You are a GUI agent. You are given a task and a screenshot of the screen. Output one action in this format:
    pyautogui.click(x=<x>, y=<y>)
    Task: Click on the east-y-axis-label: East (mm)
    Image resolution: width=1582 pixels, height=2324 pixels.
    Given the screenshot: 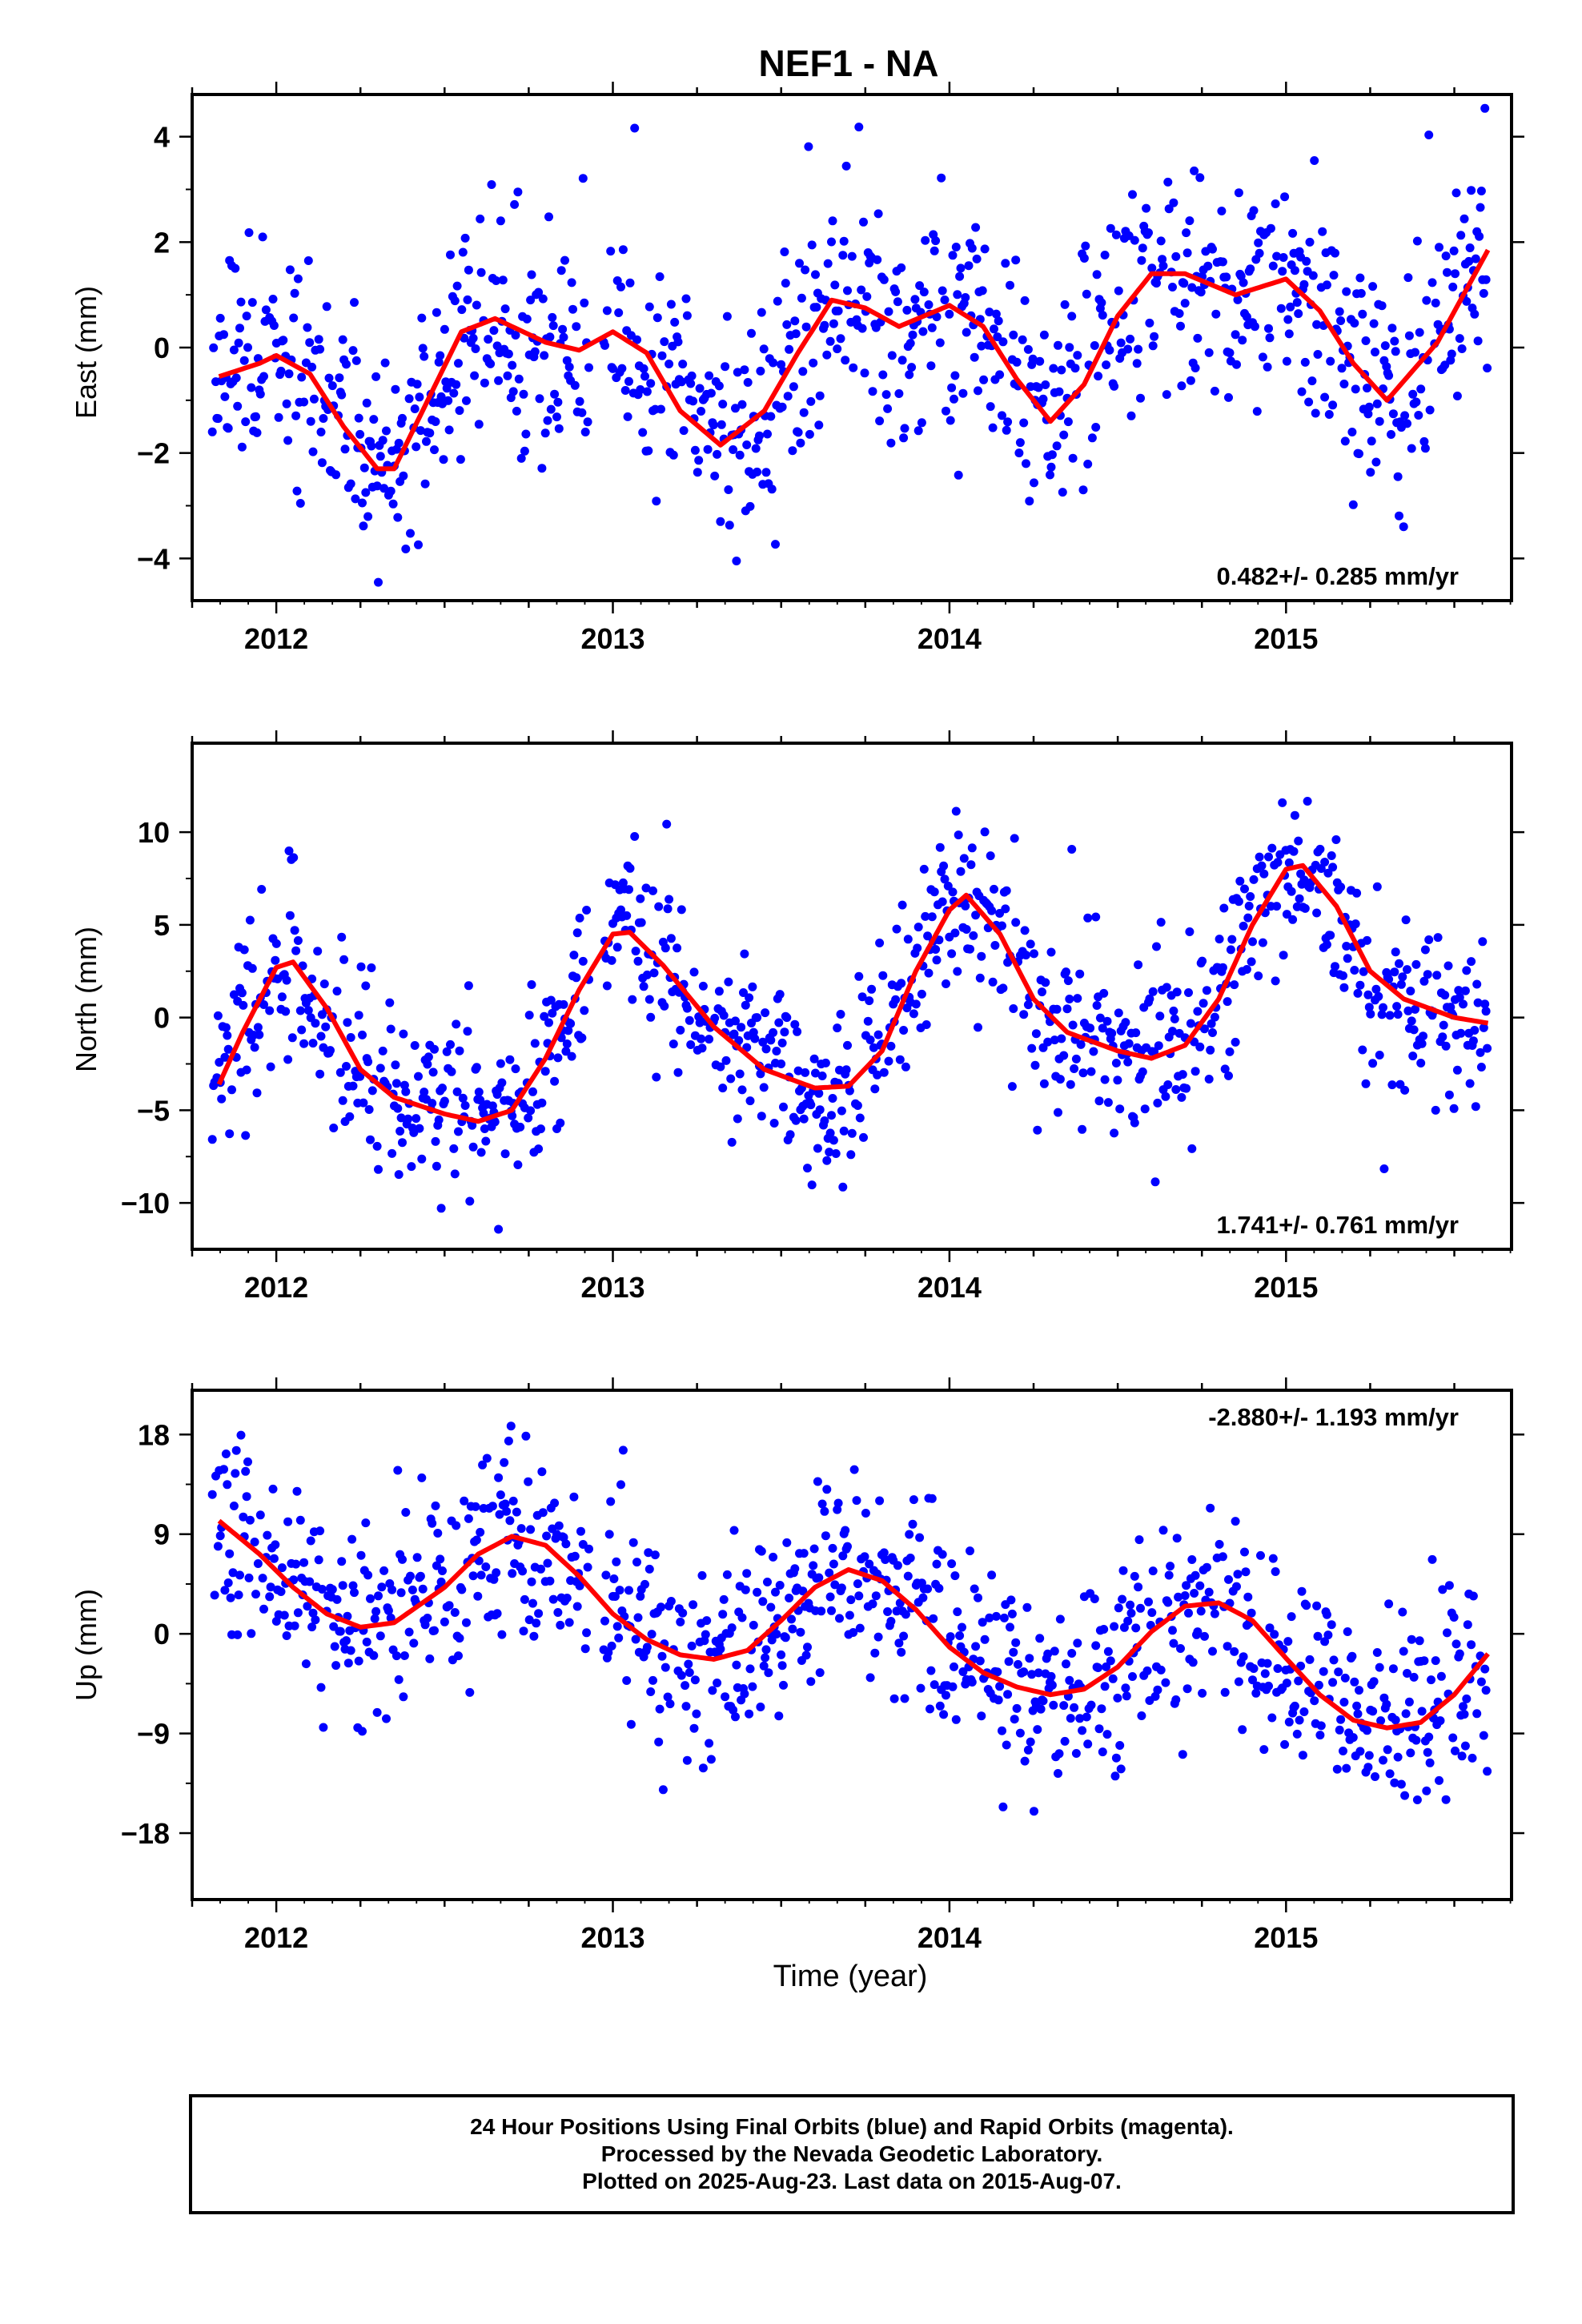 What is the action you would take?
    pyautogui.click(x=86, y=352)
    